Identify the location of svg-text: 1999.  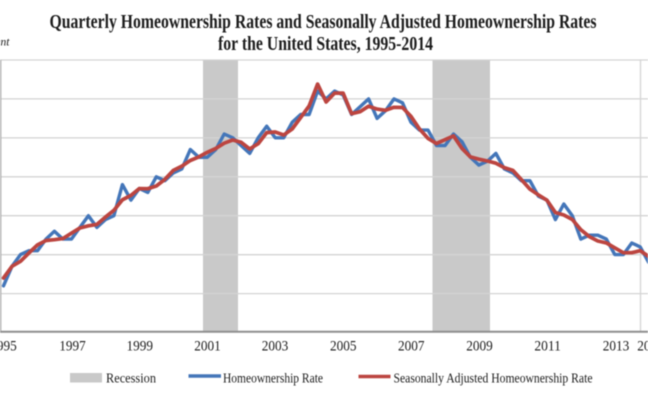
(140, 347).